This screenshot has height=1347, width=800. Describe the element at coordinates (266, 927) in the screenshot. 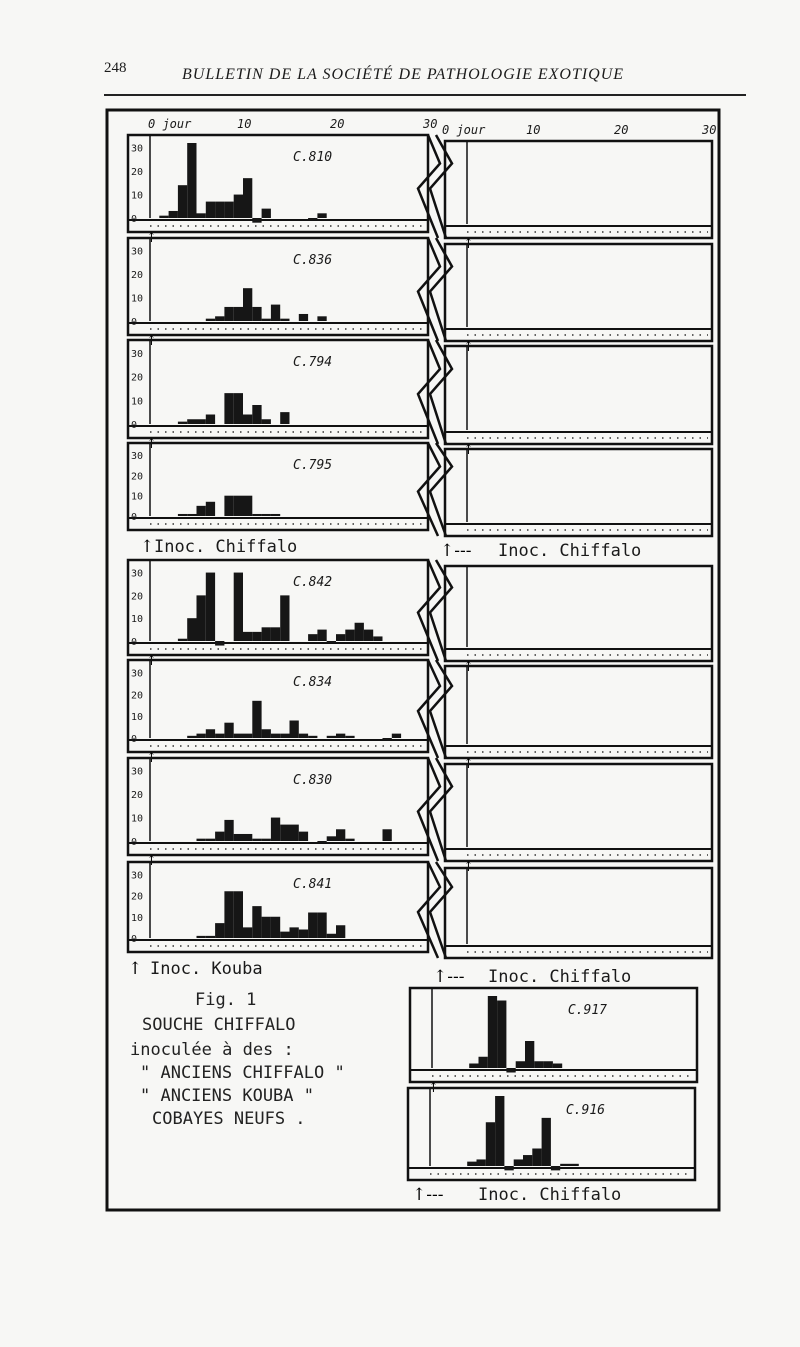

I see `bar-C.841-day-12` at that location.